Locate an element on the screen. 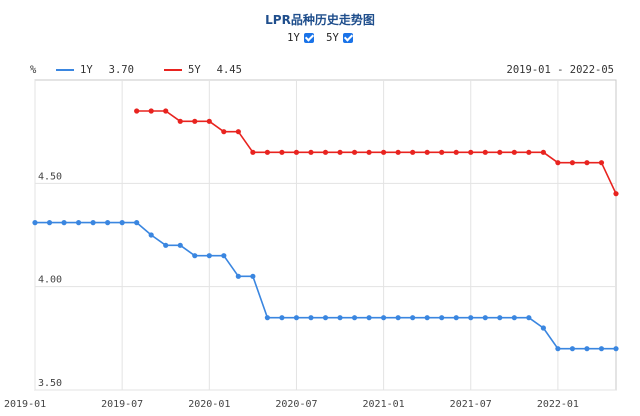 This screenshot has width=640, height=416. legend-line-5y is located at coordinates (173, 70).